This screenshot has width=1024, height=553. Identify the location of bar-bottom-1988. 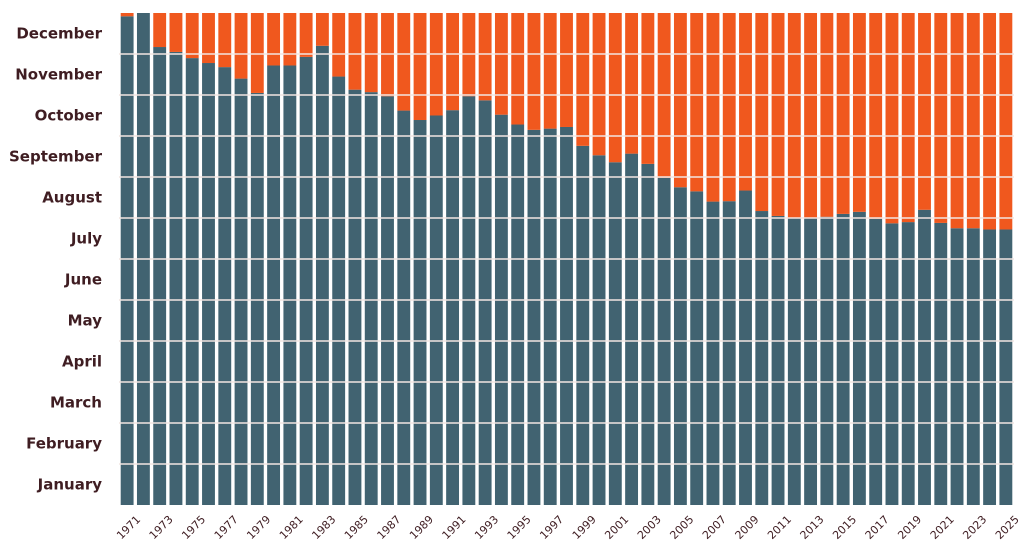
(404, 307).